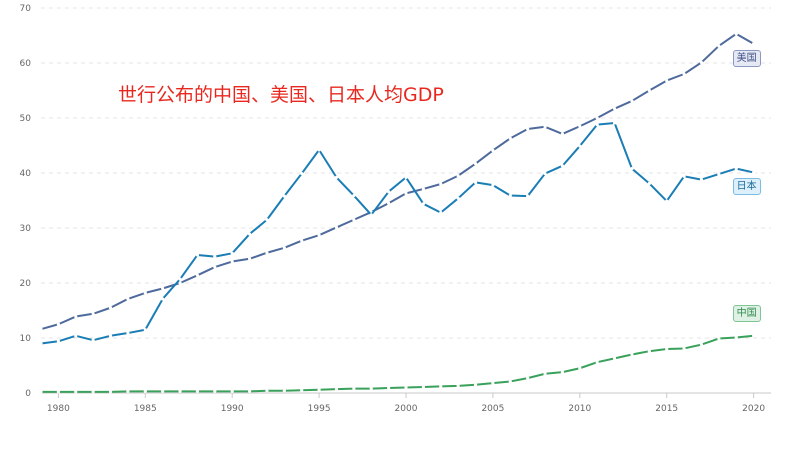 The image size is (785, 459). I want to click on x-tick-label: 2015, so click(666, 409).